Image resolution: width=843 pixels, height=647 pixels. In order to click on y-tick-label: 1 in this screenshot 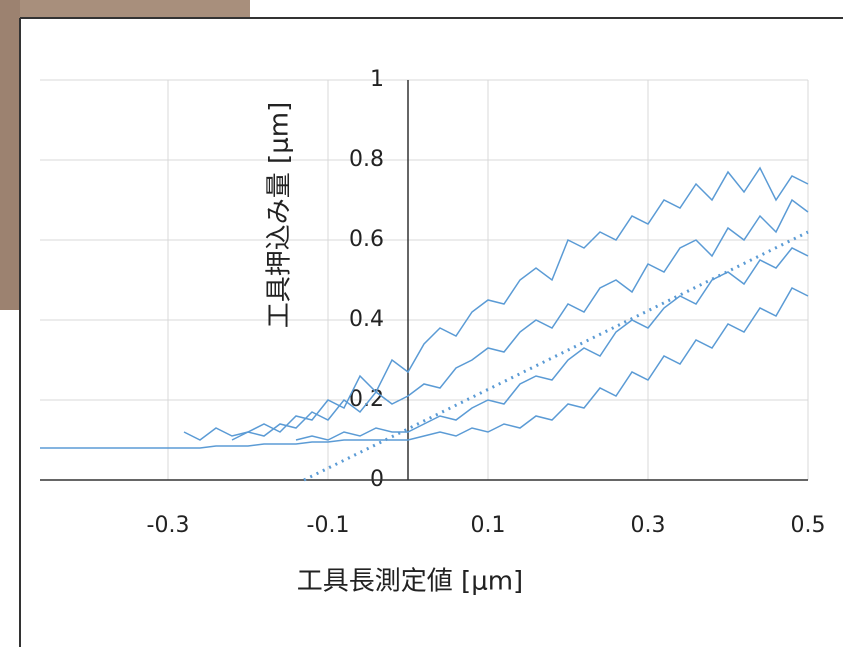, I will do `click(377, 79)`.